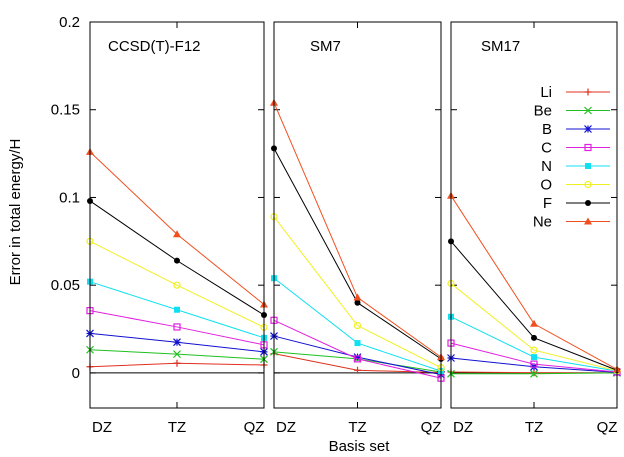 The height and width of the screenshot is (457, 624). What do you see at coordinates (575, 148) in the screenshot?
I see `legend-entry-c: C` at bounding box center [575, 148].